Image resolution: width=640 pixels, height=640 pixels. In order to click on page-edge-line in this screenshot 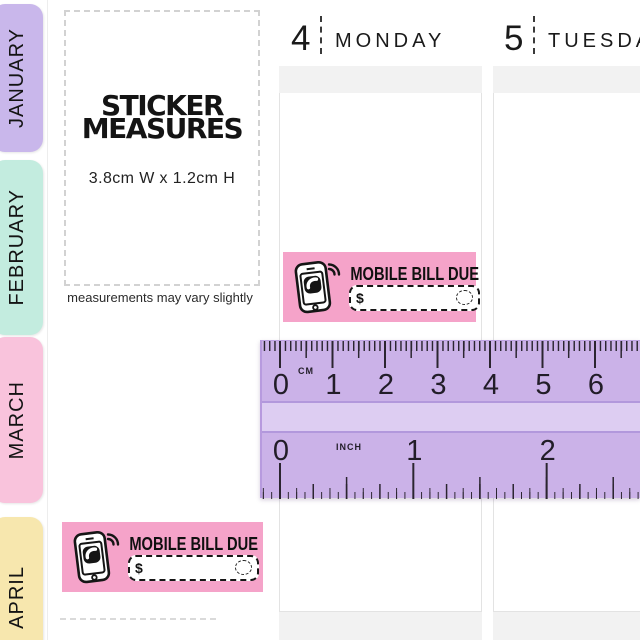, I will do `click(47, 320)`.